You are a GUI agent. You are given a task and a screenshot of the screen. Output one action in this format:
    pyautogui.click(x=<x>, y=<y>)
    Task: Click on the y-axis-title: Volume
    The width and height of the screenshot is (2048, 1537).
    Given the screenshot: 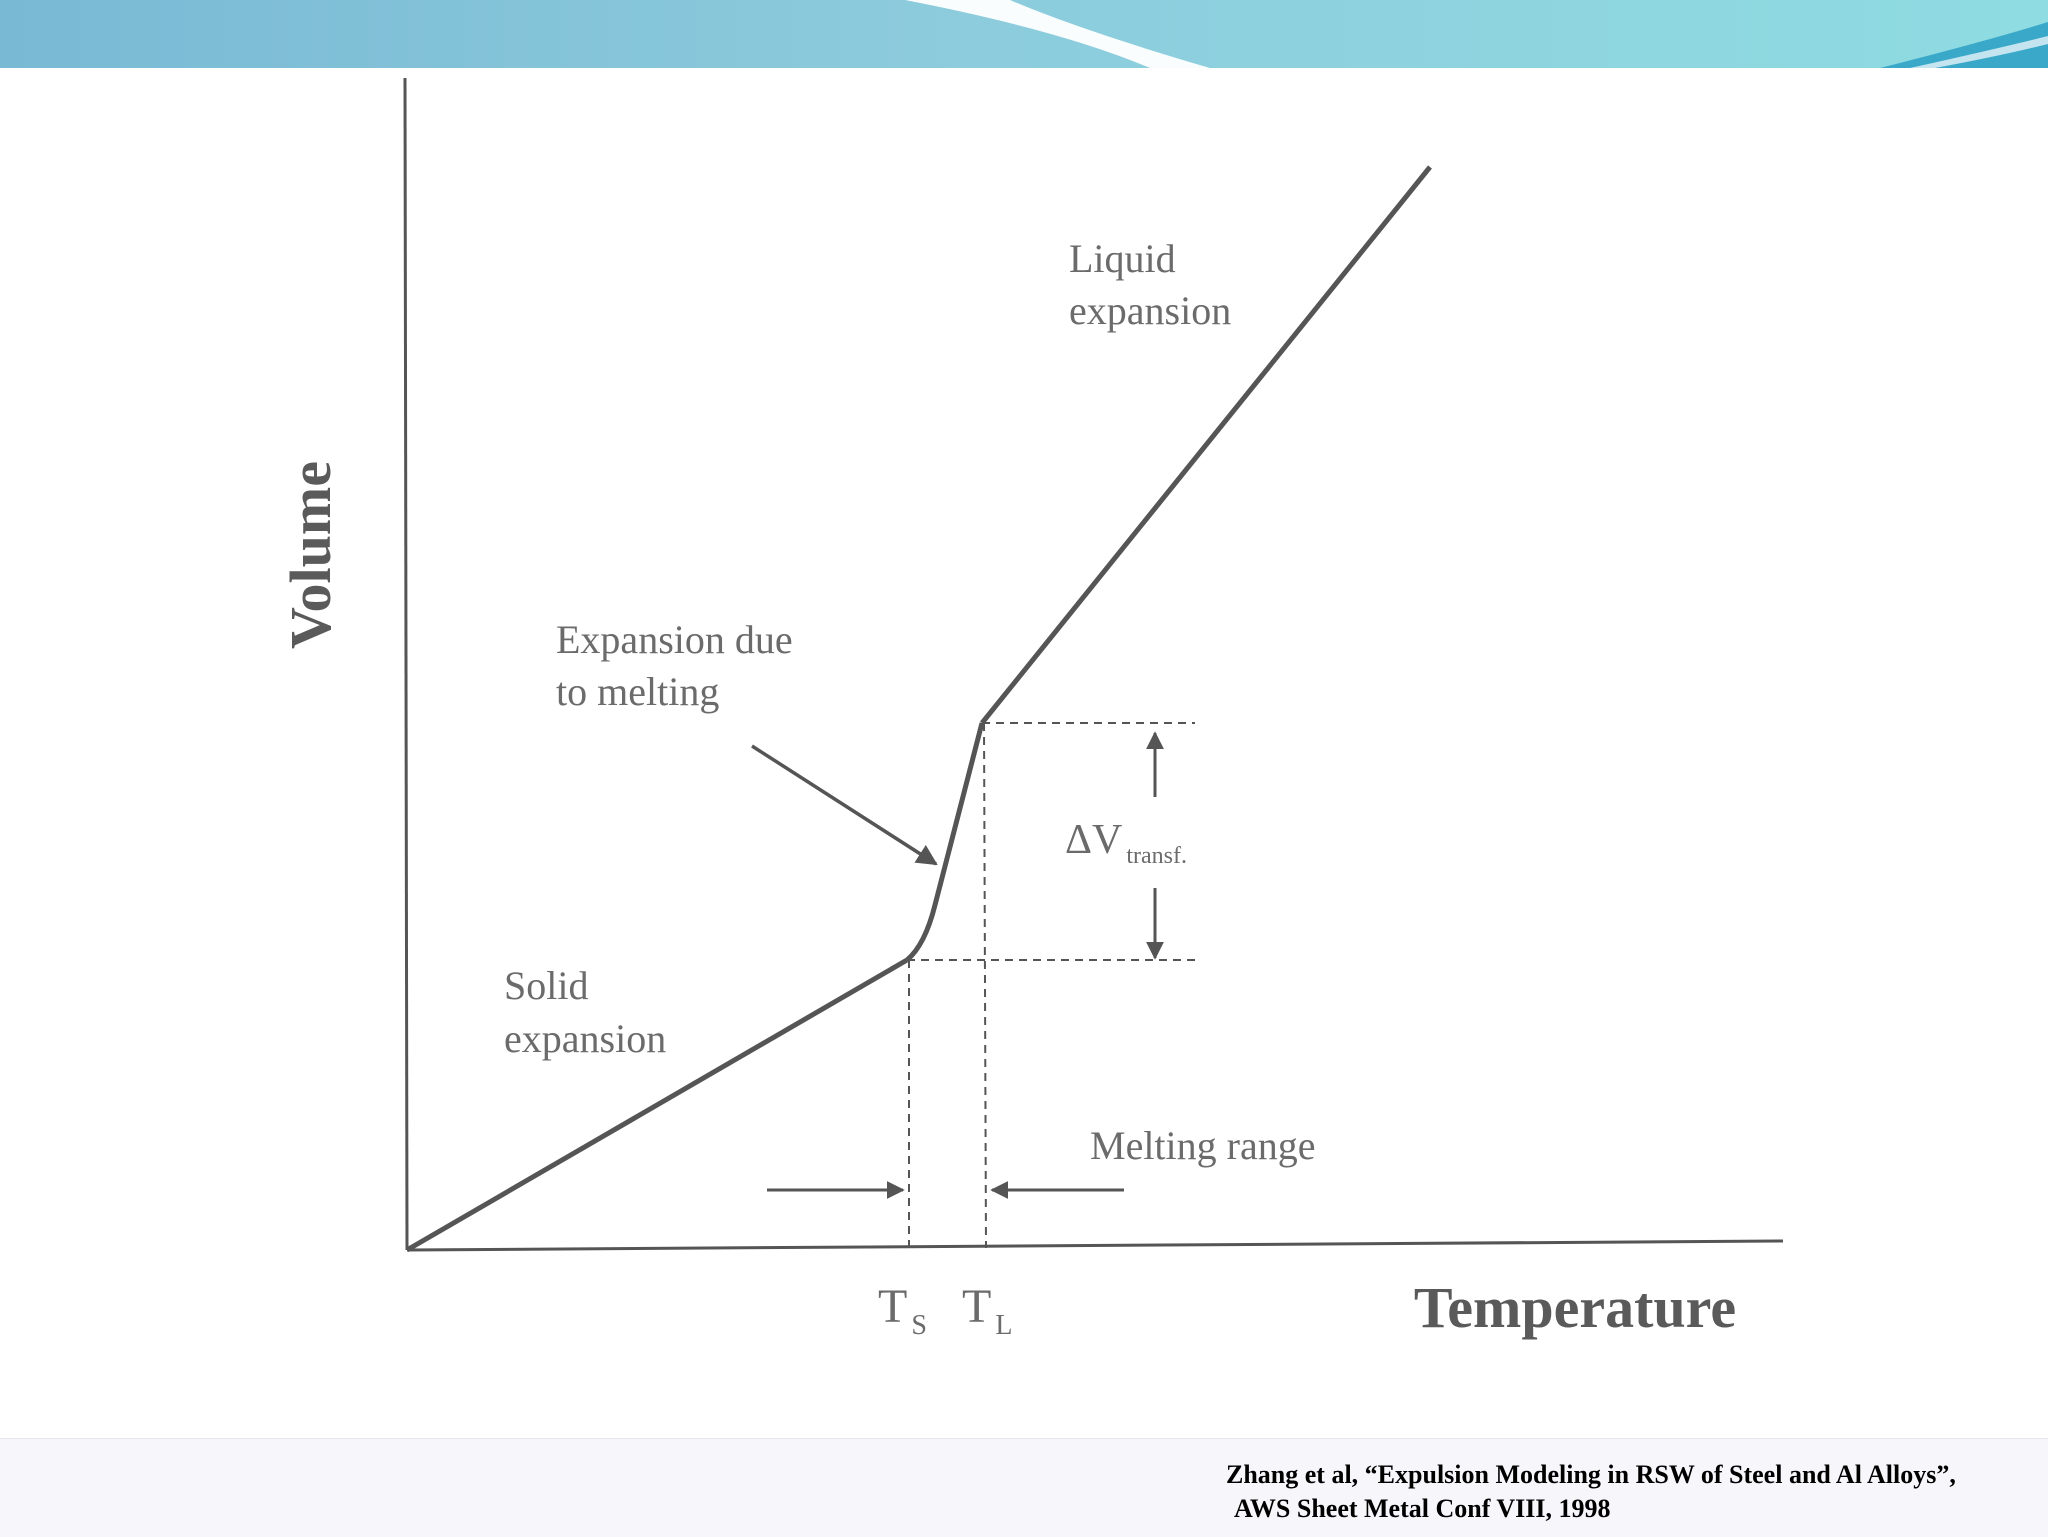 What is the action you would take?
    pyautogui.click(x=310, y=555)
    